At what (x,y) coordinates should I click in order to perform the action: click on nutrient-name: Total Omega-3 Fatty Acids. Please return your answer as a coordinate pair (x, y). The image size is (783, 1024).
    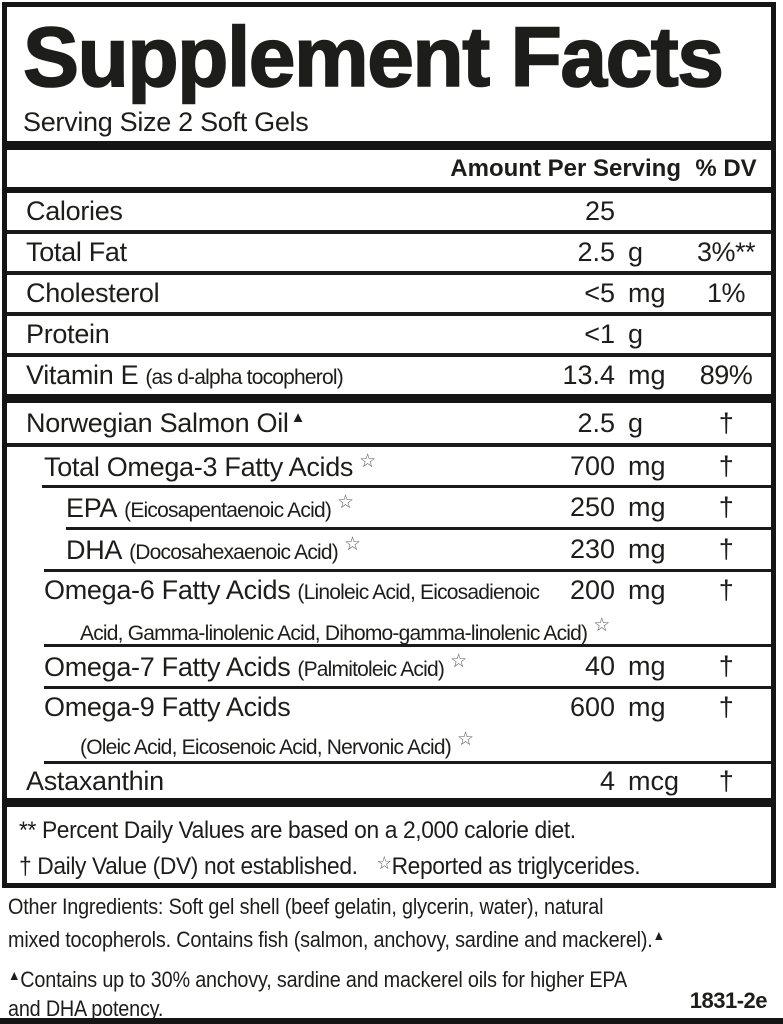
    Looking at the image, I should click on (199, 466).